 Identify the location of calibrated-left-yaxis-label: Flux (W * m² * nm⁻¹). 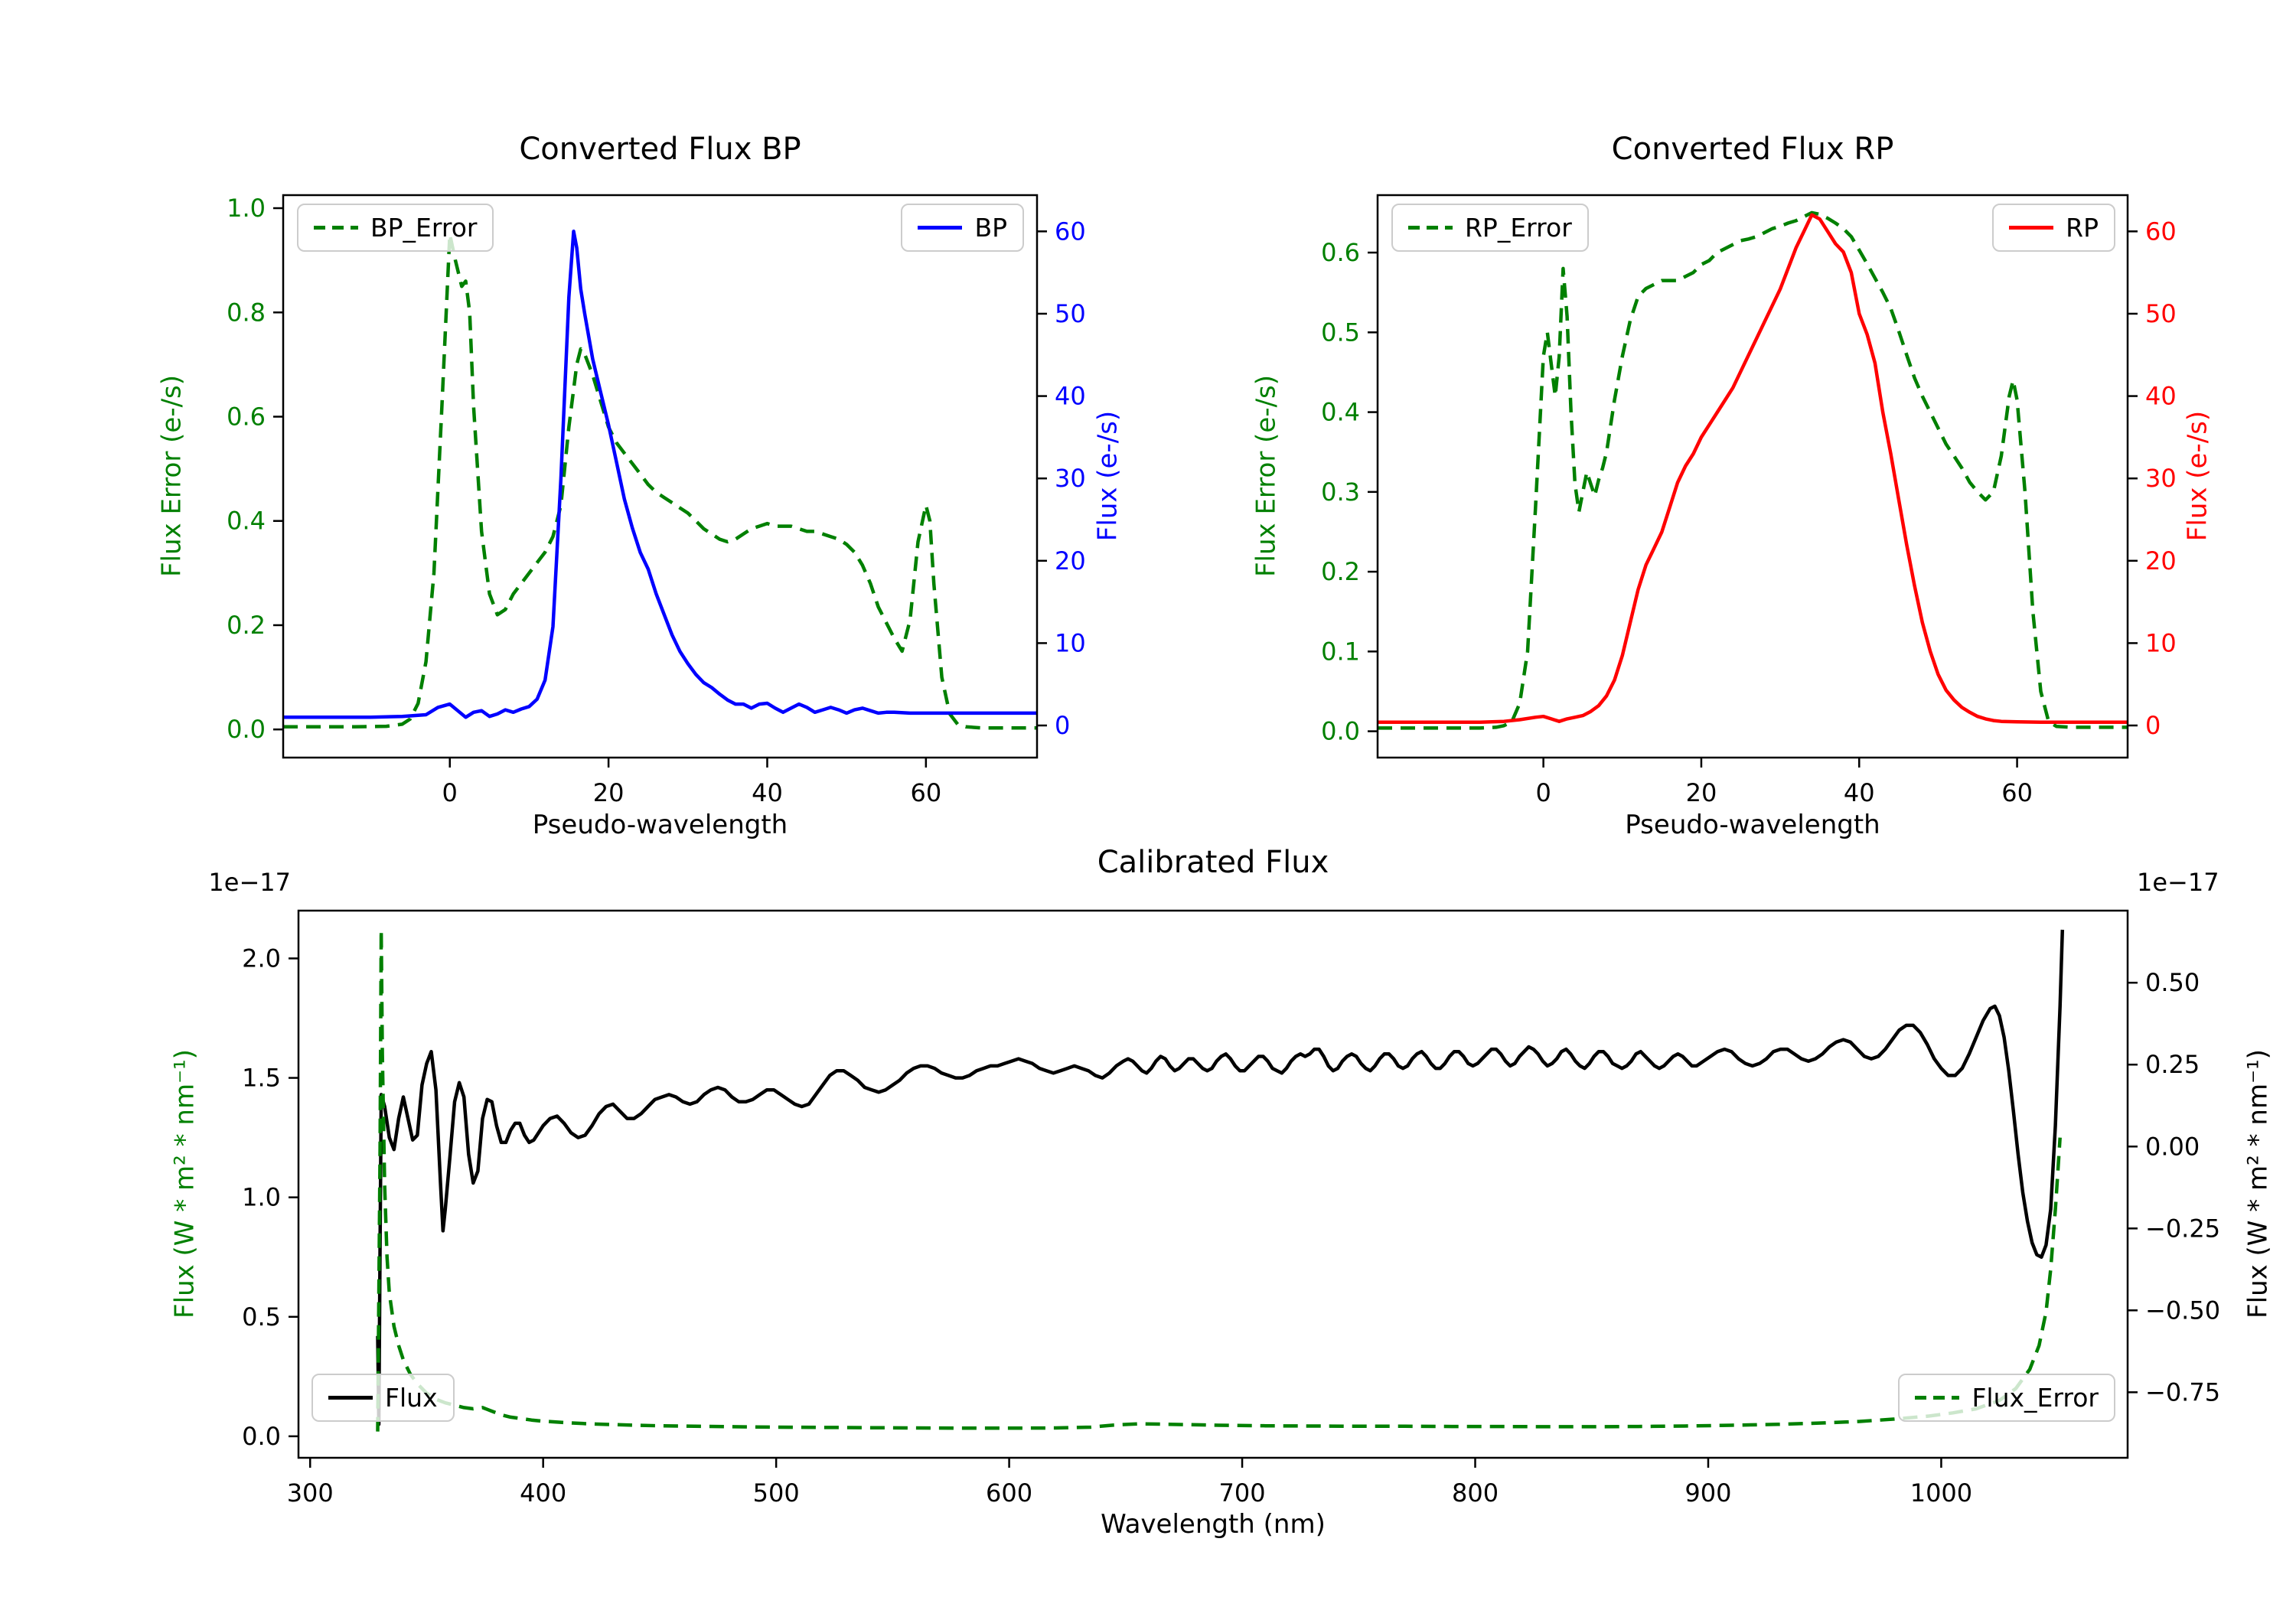
(185, 1184).